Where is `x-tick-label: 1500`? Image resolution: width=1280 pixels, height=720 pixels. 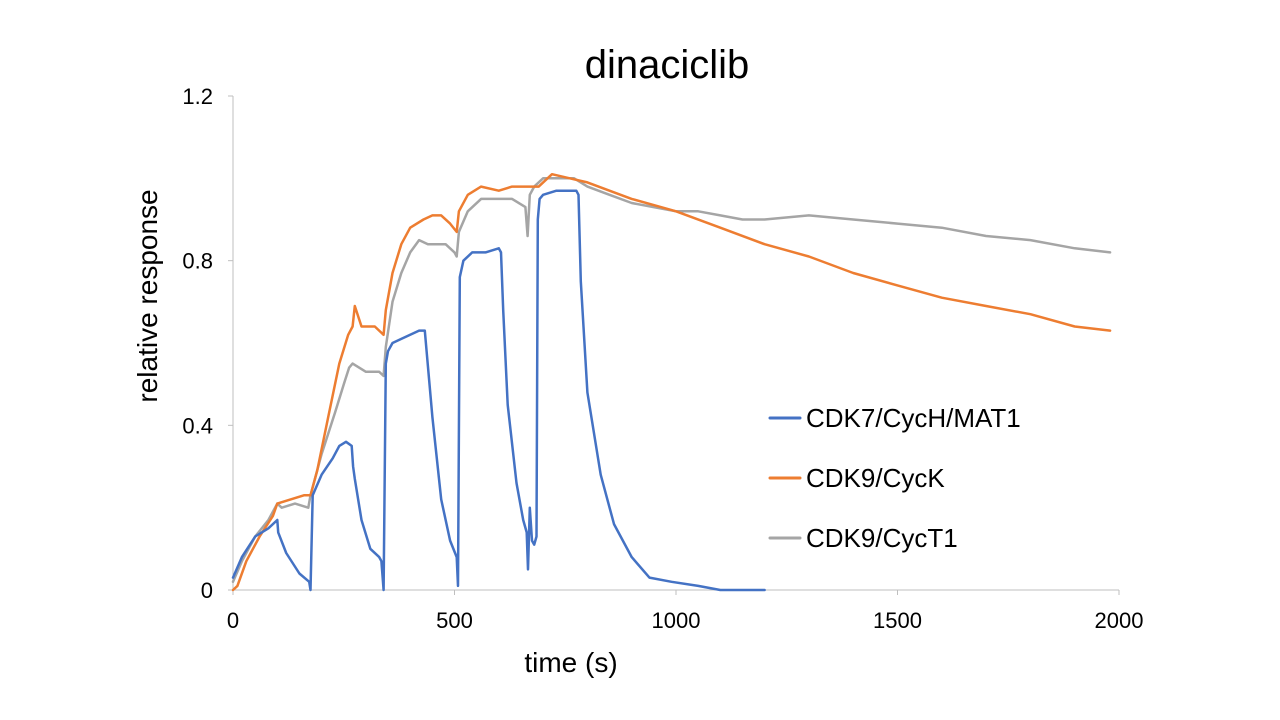 x-tick-label: 1500 is located at coordinates (897, 620).